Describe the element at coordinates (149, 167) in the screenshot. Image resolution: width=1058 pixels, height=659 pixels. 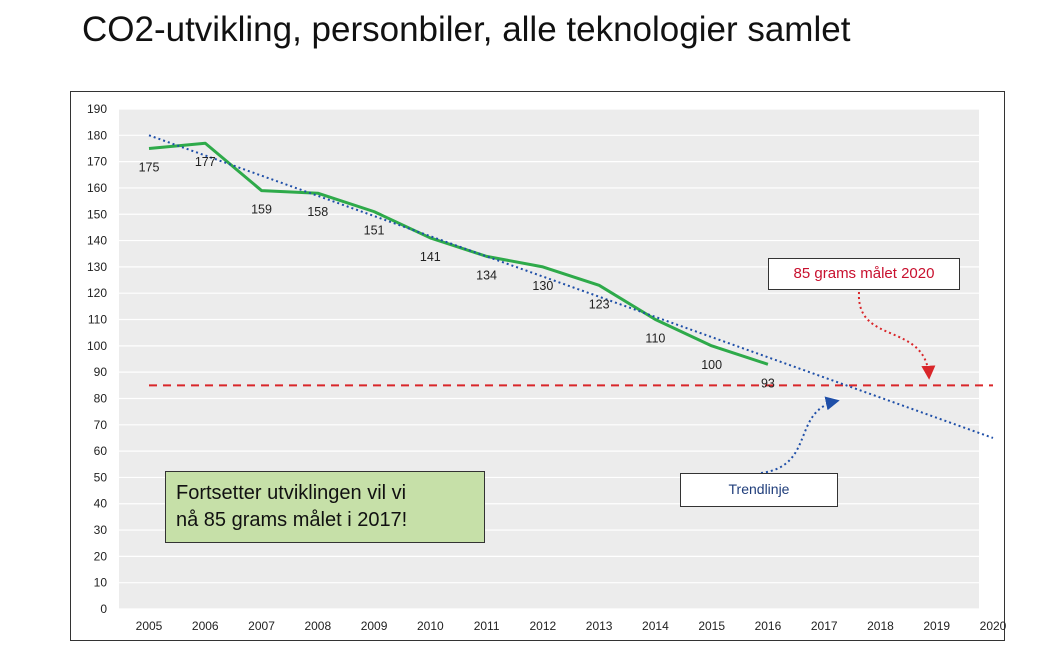
I see `data-label: 175` at that location.